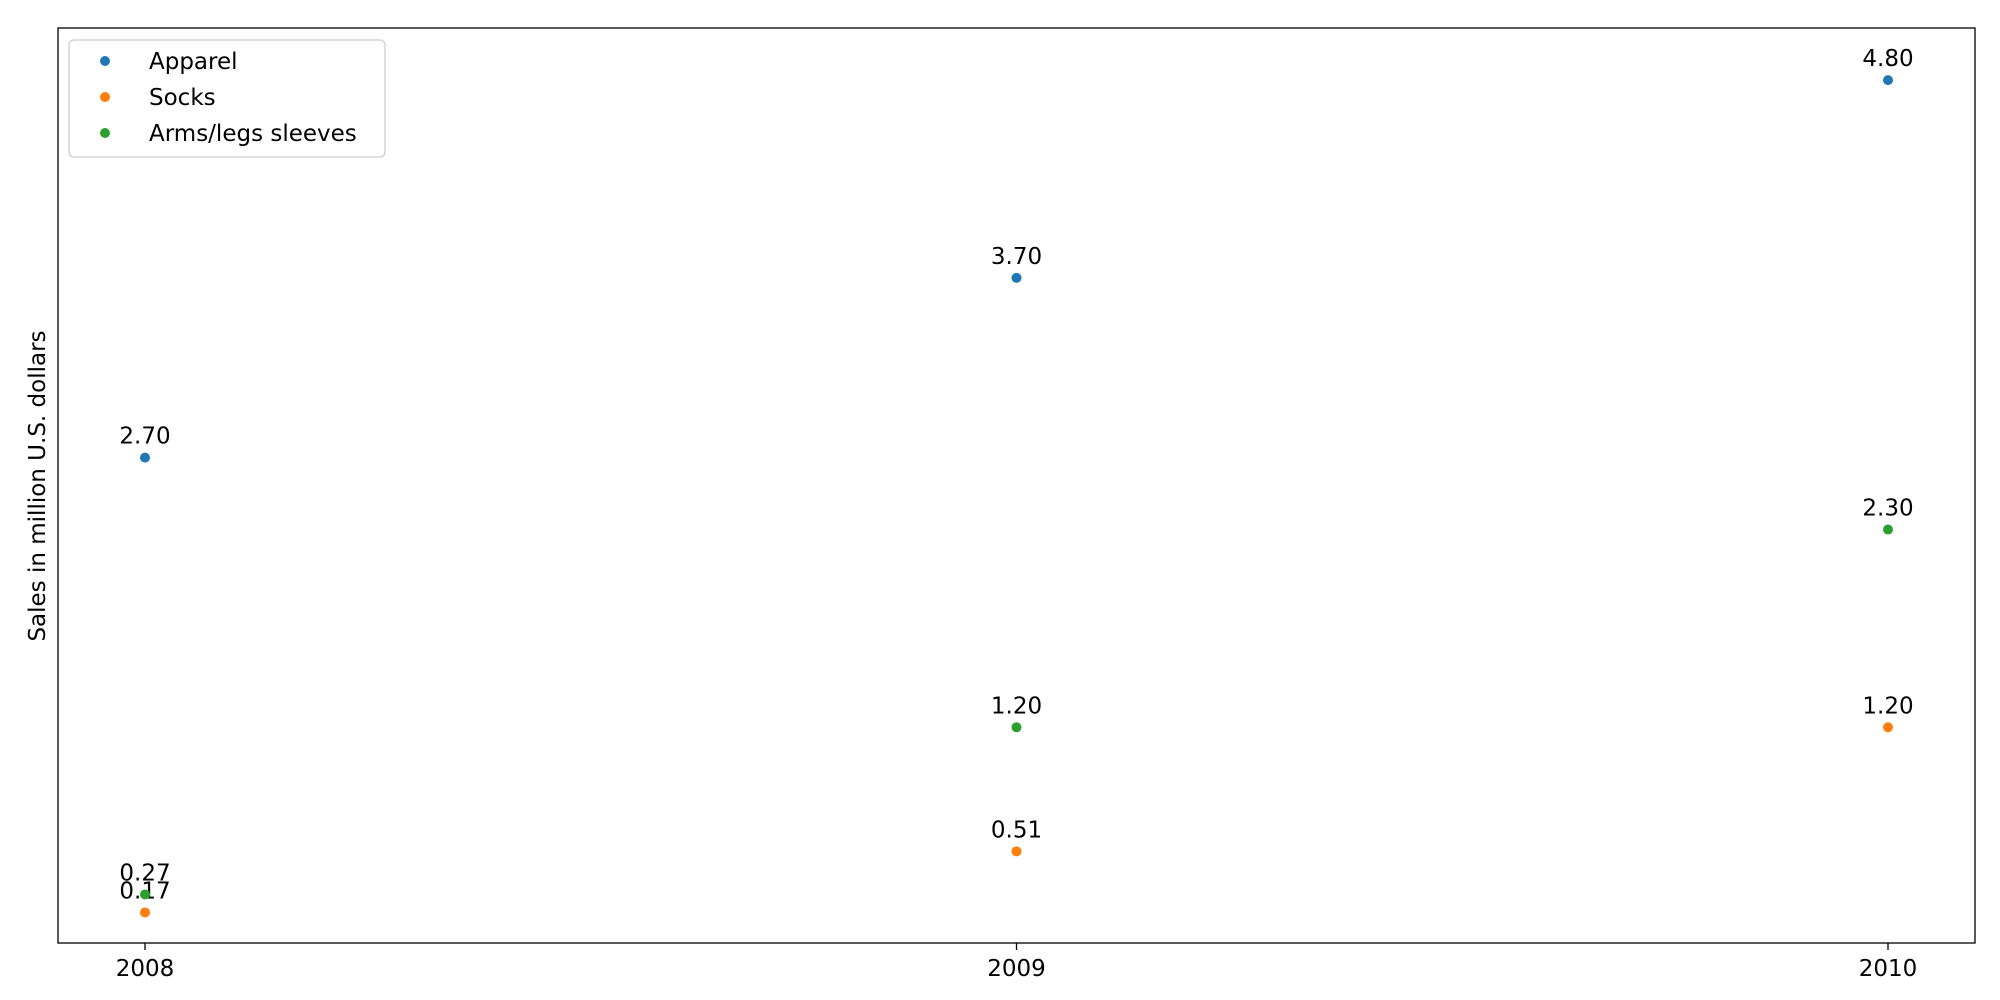 The height and width of the screenshot is (1000, 2000). Describe the element at coordinates (253, 134) in the screenshot. I see `legend-label: Arms/legs sleeves` at that location.